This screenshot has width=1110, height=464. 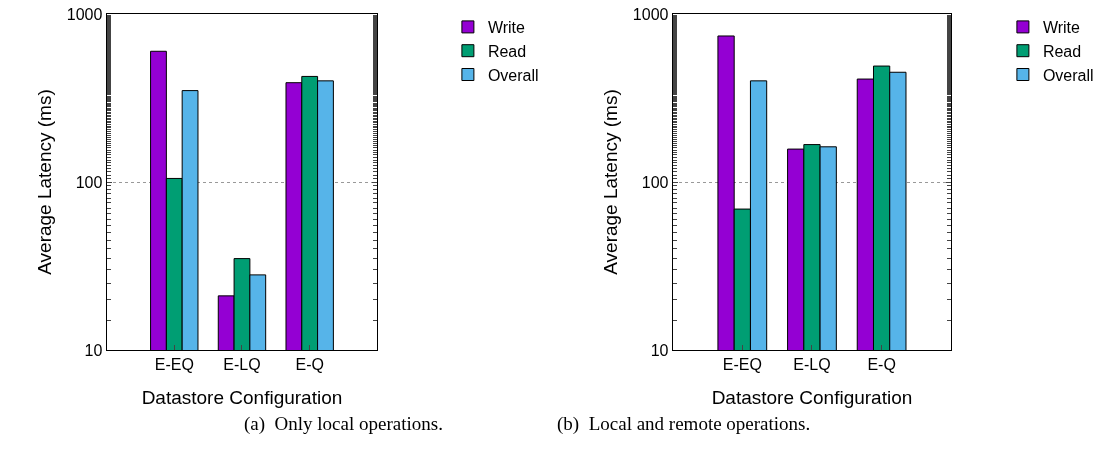 What do you see at coordinates (684, 424) in the screenshot?
I see `text: (b) Local and remote operations.` at bounding box center [684, 424].